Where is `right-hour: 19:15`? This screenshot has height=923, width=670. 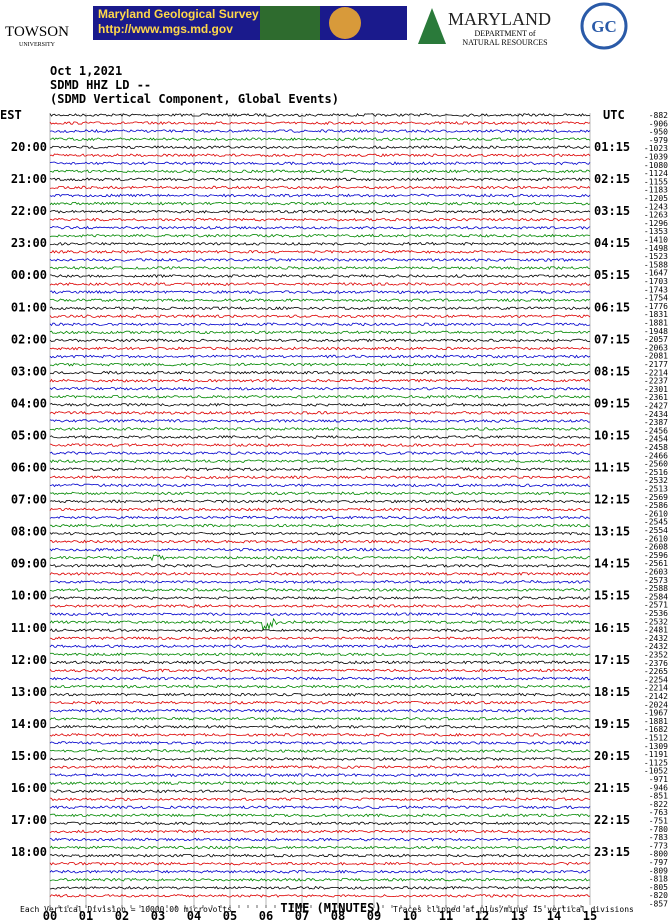 right-hour: 19:15 is located at coordinates (612, 724).